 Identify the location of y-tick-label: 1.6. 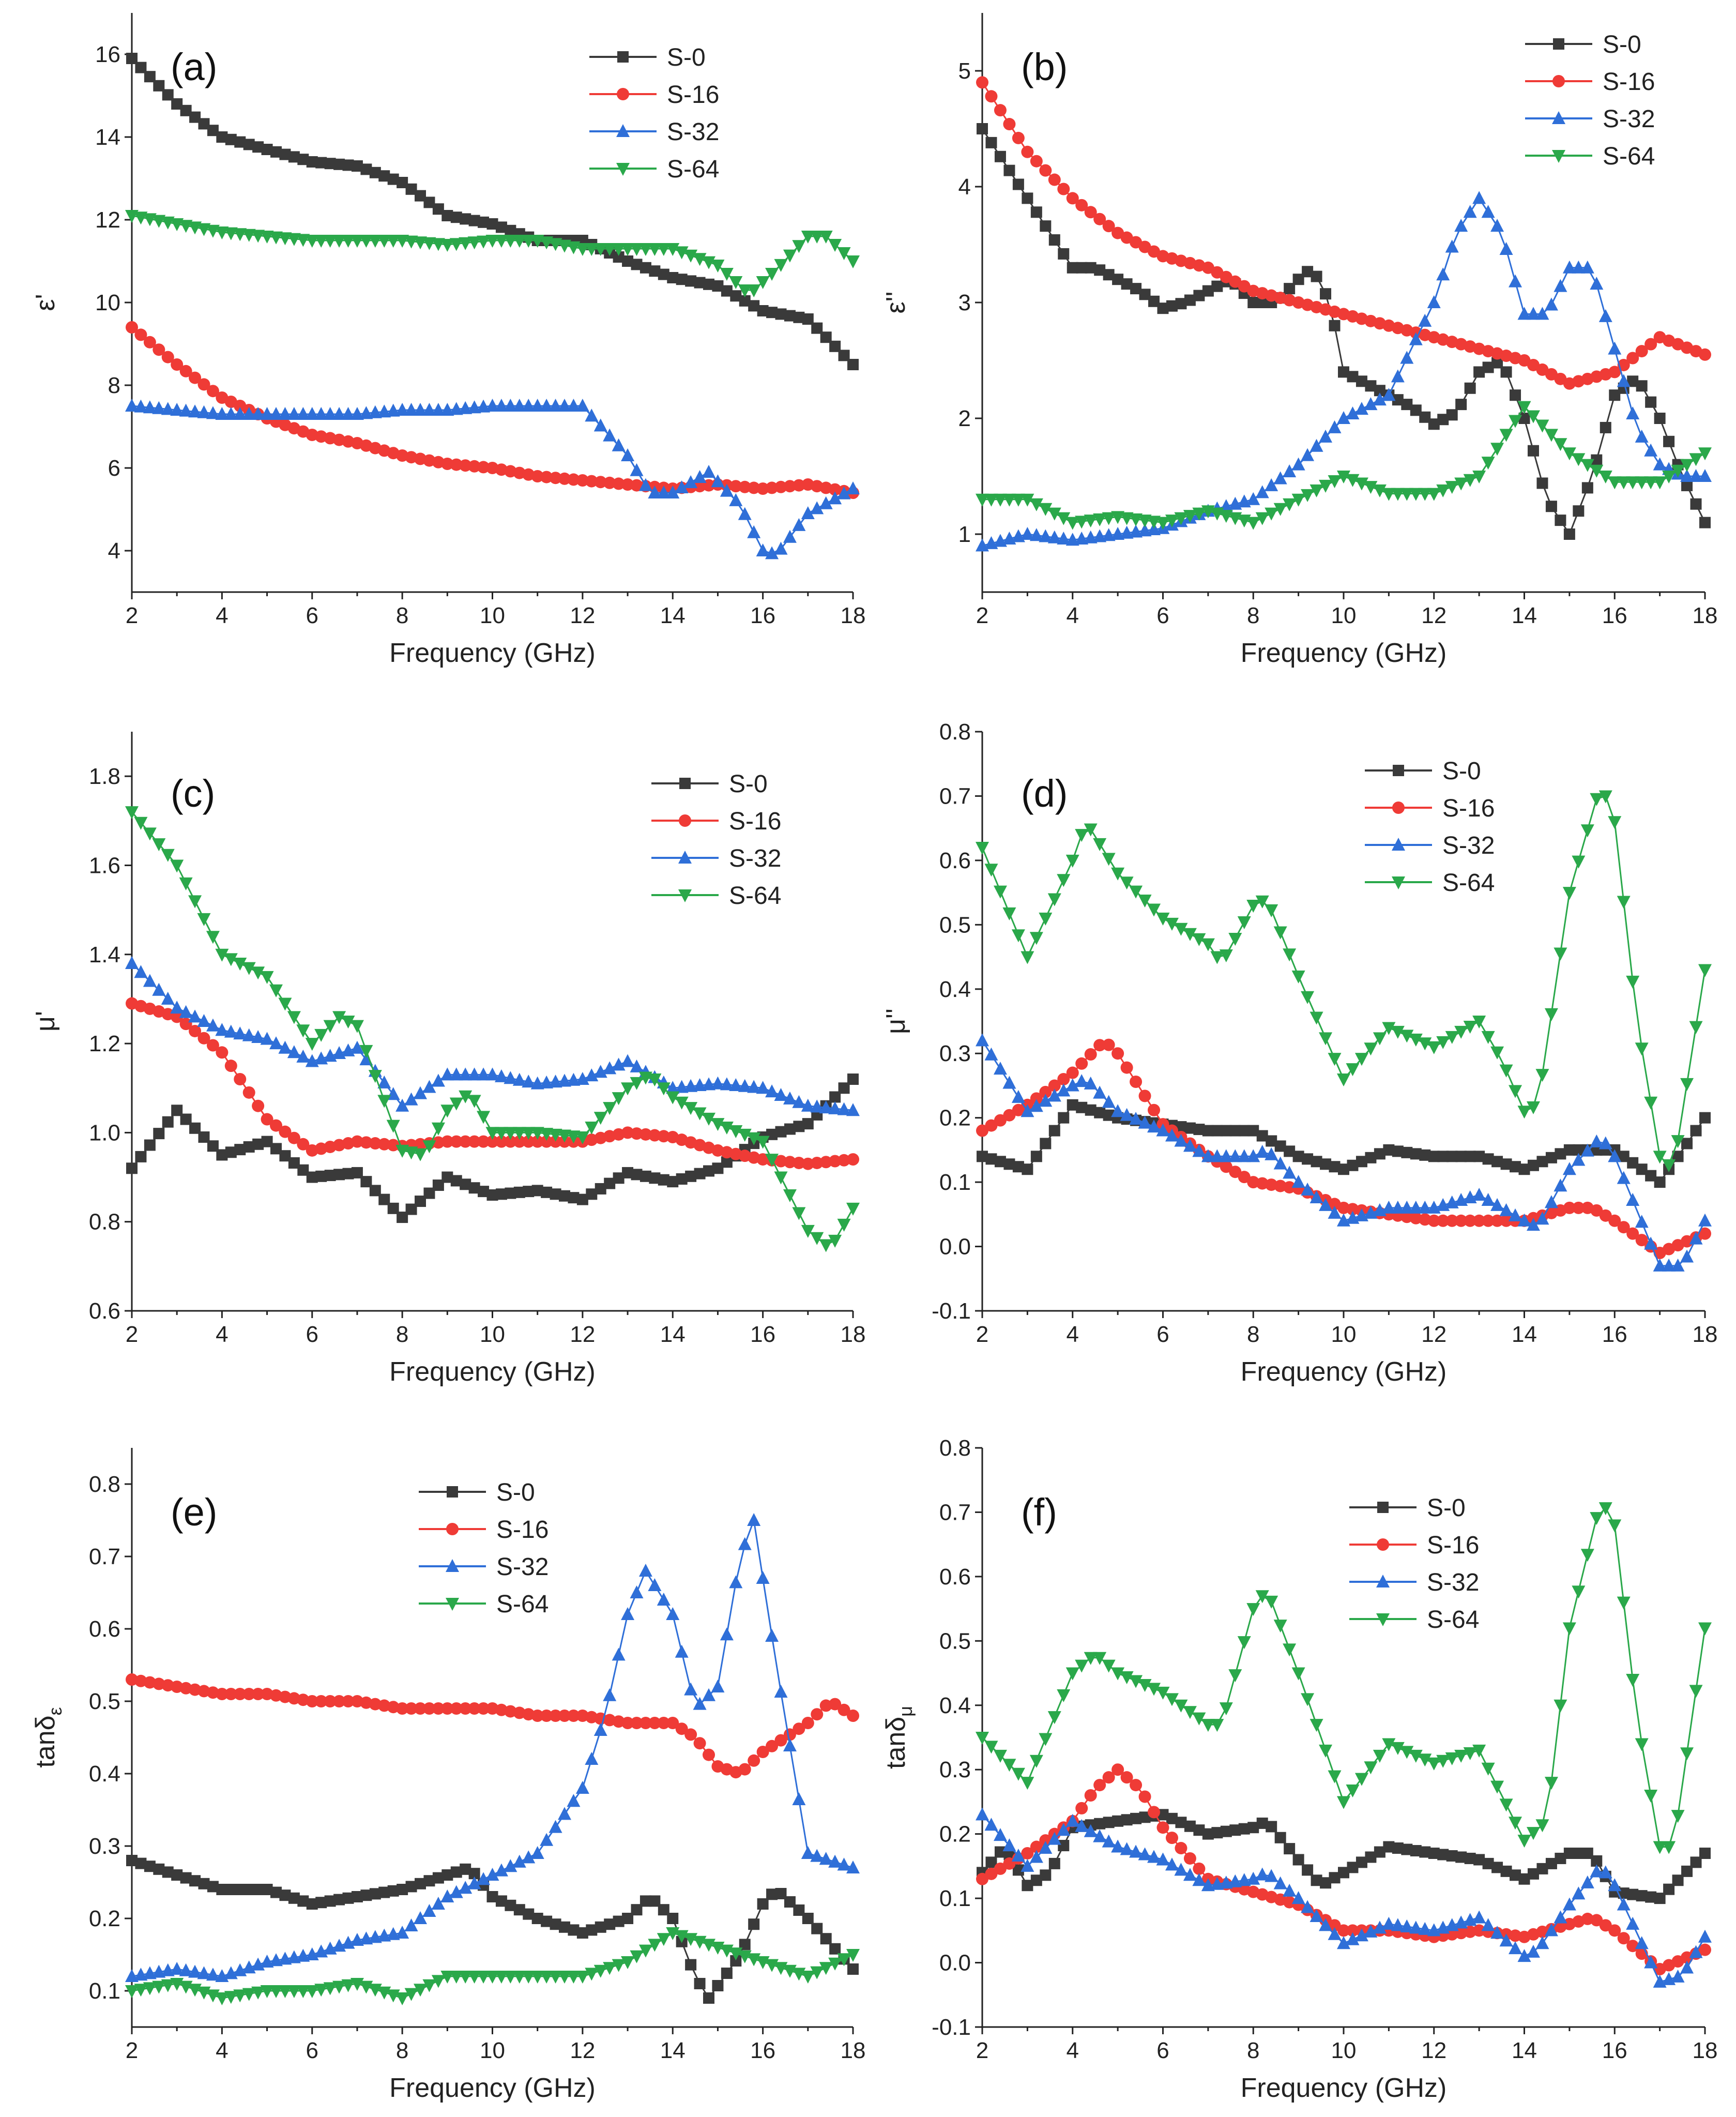
(105, 865).